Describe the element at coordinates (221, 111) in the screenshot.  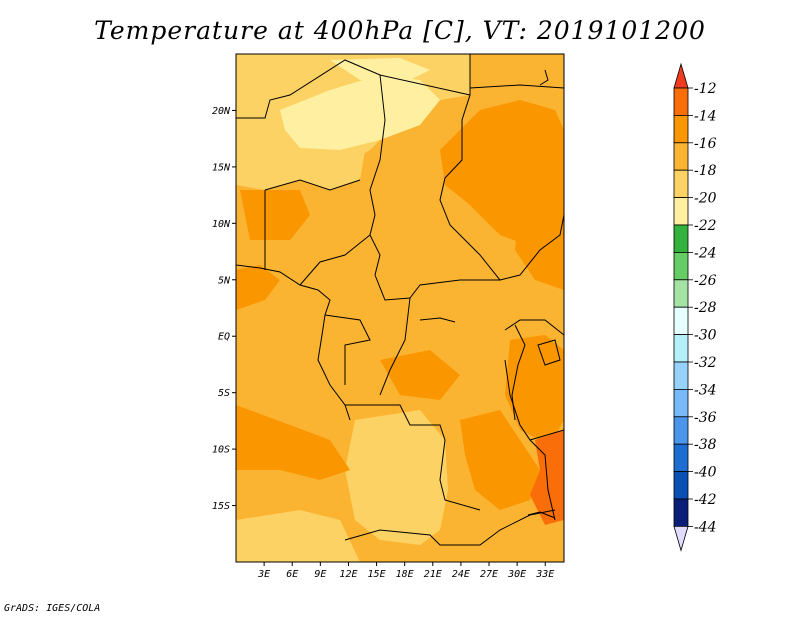
I see `lat-tick-label-0: 20N` at that location.